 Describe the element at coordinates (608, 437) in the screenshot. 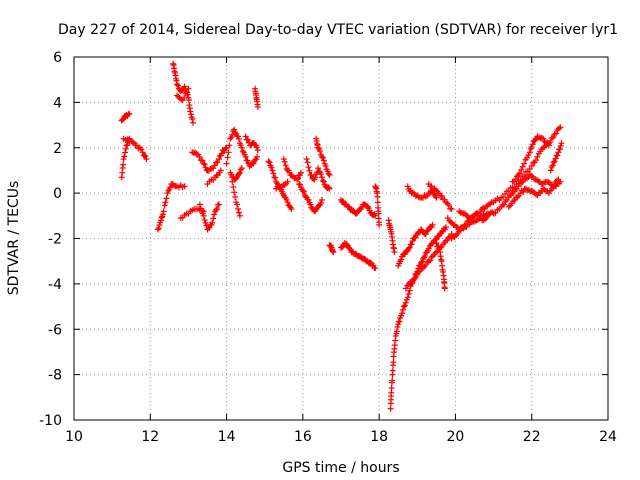

I see `x-tick-label: 24` at that location.